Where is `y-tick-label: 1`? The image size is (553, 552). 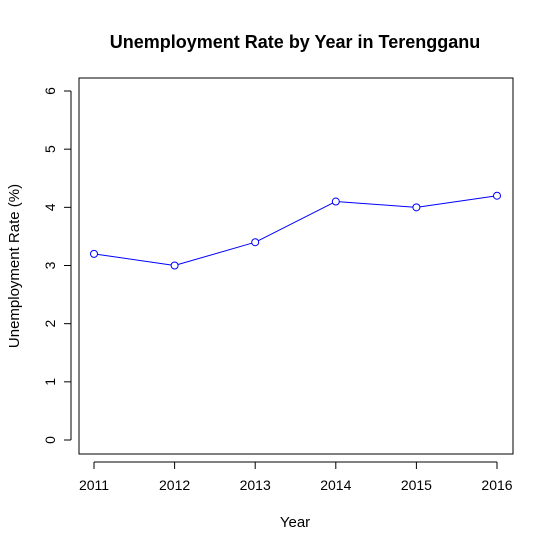
y-tick-label: 1 is located at coordinates (50, 382).